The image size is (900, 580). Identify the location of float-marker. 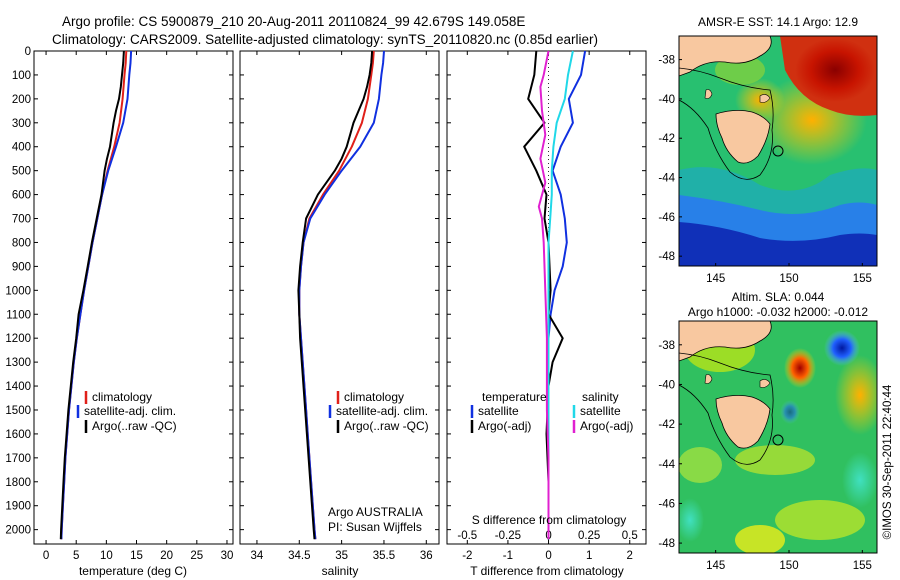
(778, 151).